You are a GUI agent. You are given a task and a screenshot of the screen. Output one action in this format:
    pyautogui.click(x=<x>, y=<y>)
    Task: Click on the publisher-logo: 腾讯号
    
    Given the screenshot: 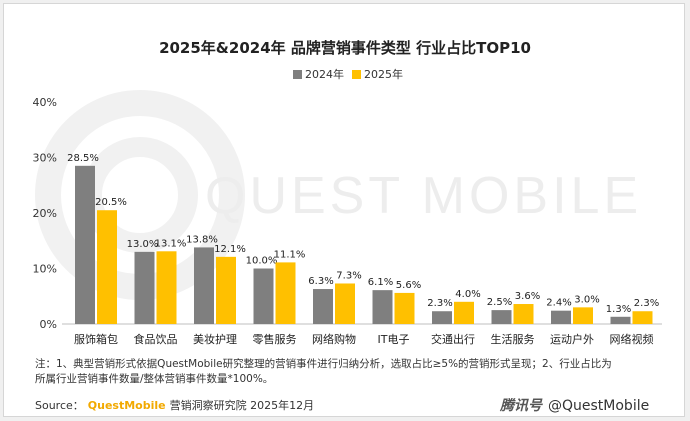 What is the action you would take?
    pyautogui.click(x=521, y=406)
    